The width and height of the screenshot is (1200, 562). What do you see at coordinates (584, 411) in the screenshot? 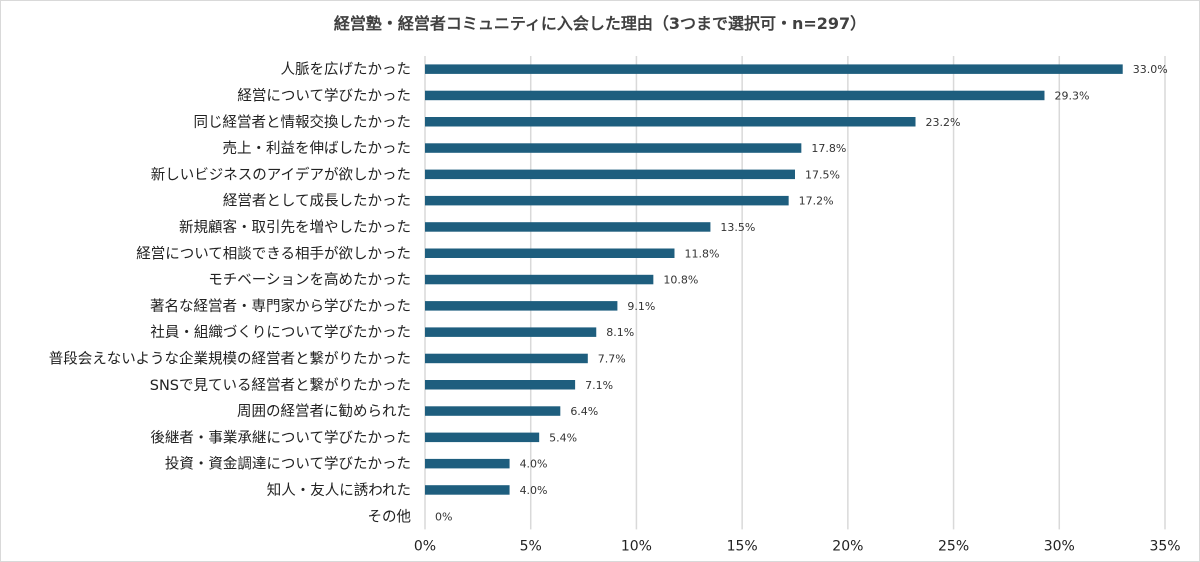
I see `data-label: 6.4%` at bounding box center [584, 411].